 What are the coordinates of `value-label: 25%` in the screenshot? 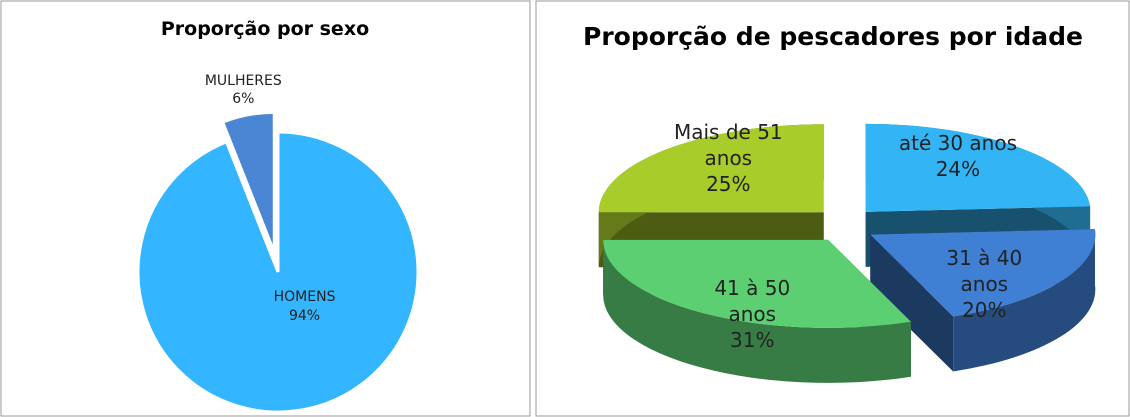 It's located at (728, 184).